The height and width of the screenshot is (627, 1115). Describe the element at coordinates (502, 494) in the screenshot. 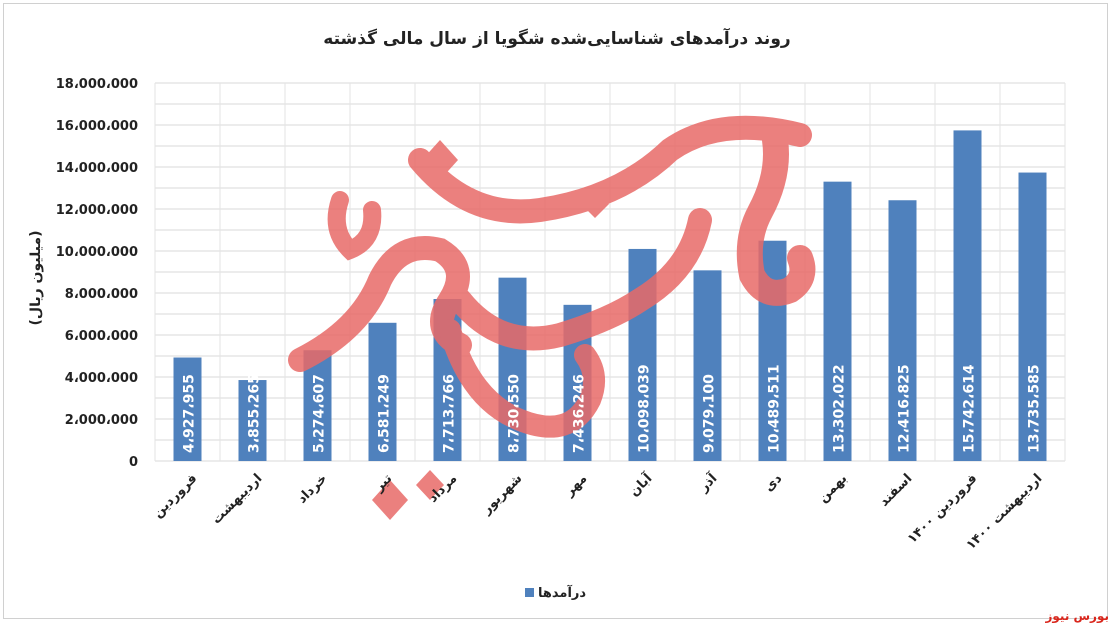

I see `x-tick-label: شهریور` at that location.